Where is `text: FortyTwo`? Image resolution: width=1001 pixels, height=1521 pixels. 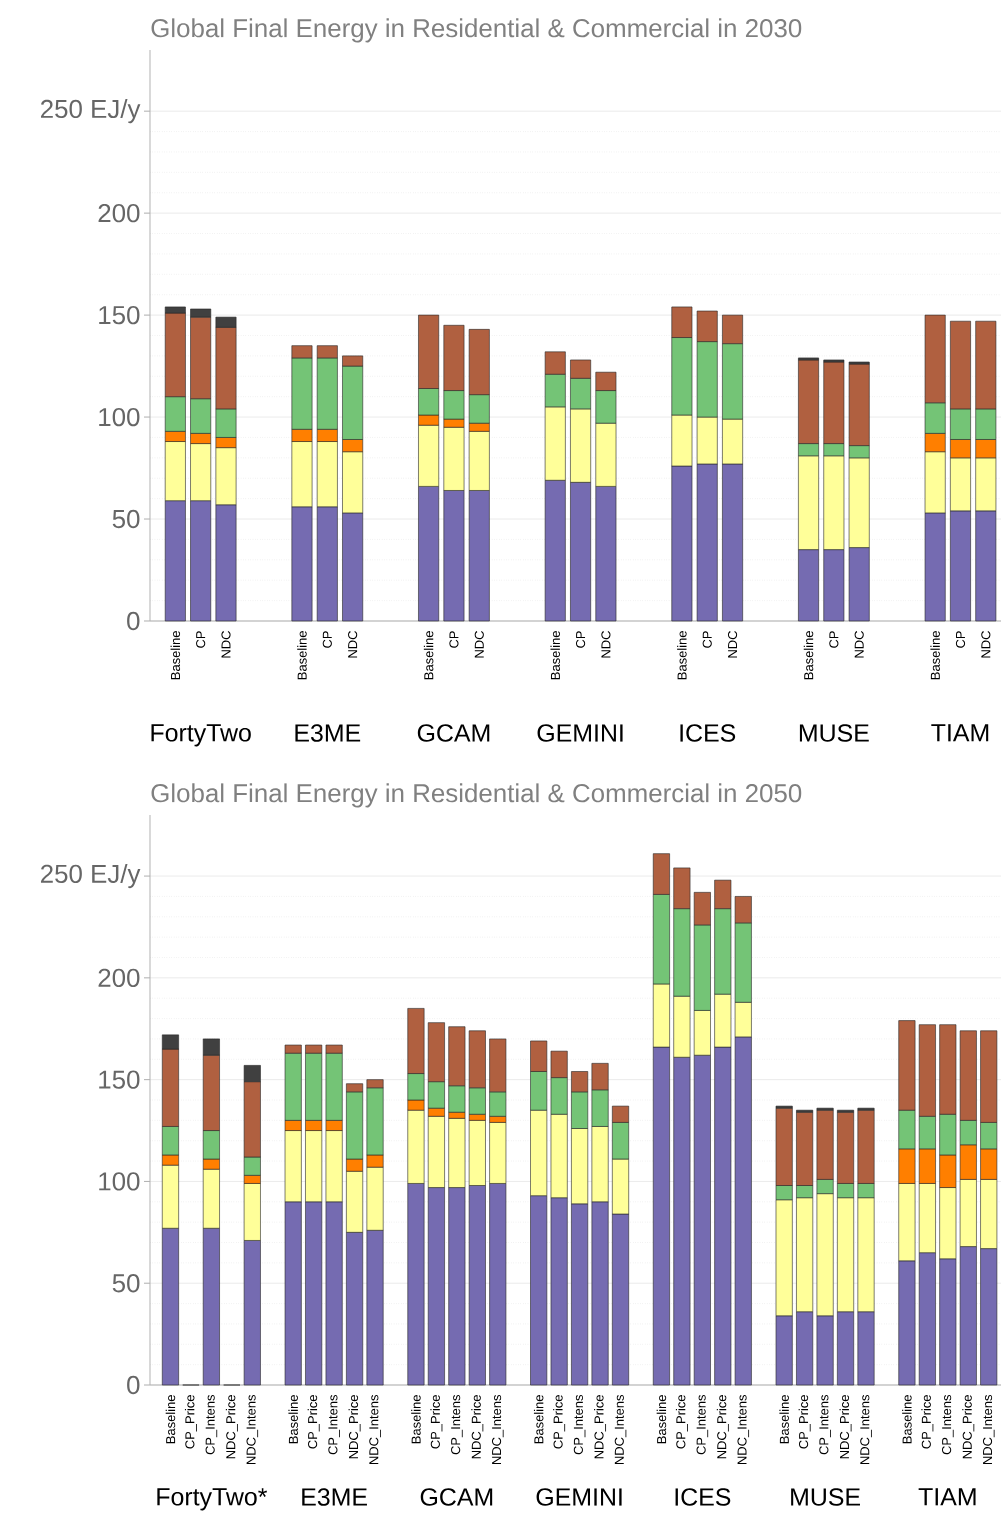 text: FortyTwo is located at coordinates (201, 735).